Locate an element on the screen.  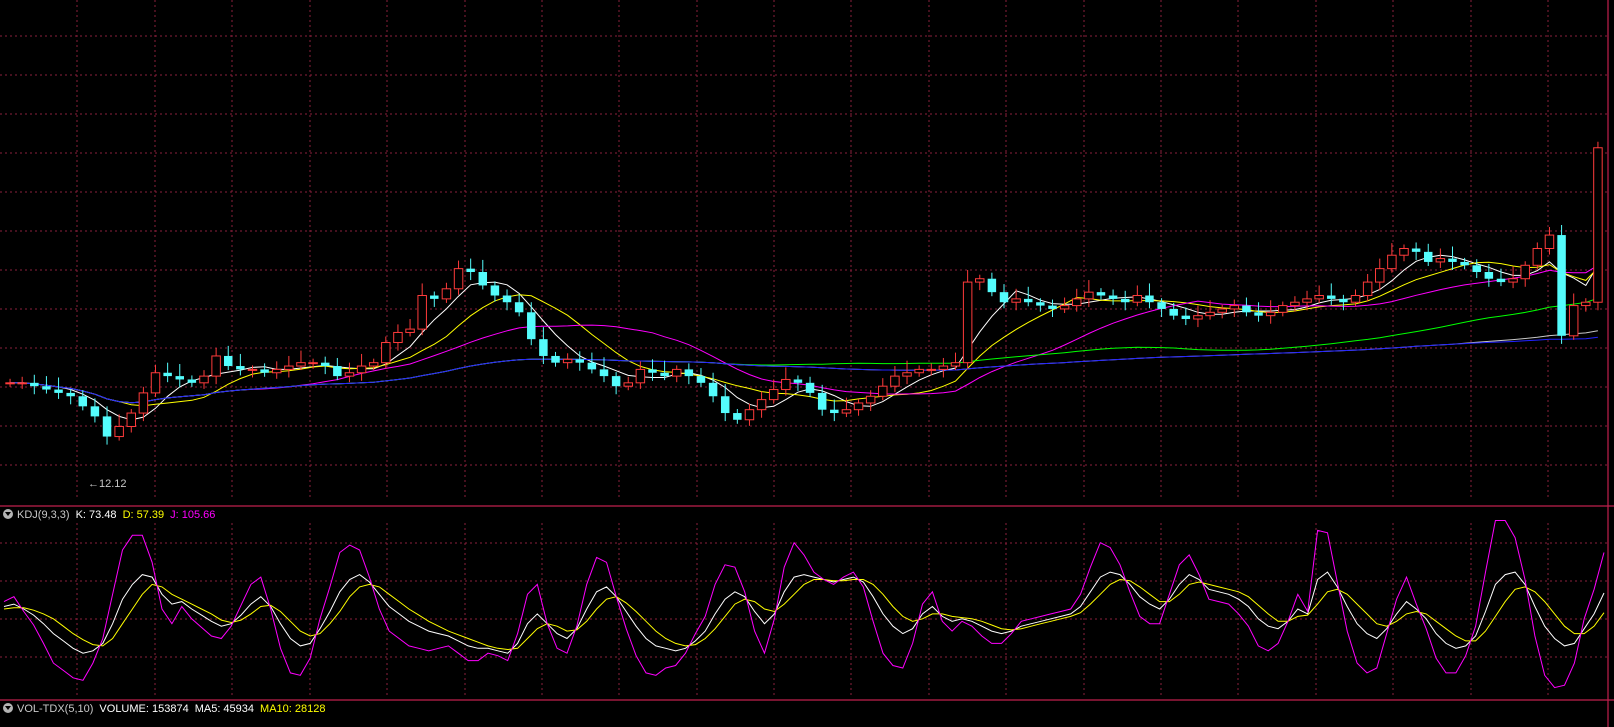
kdj-d-value: D: 57.39 is located at coordinates (143, 515).